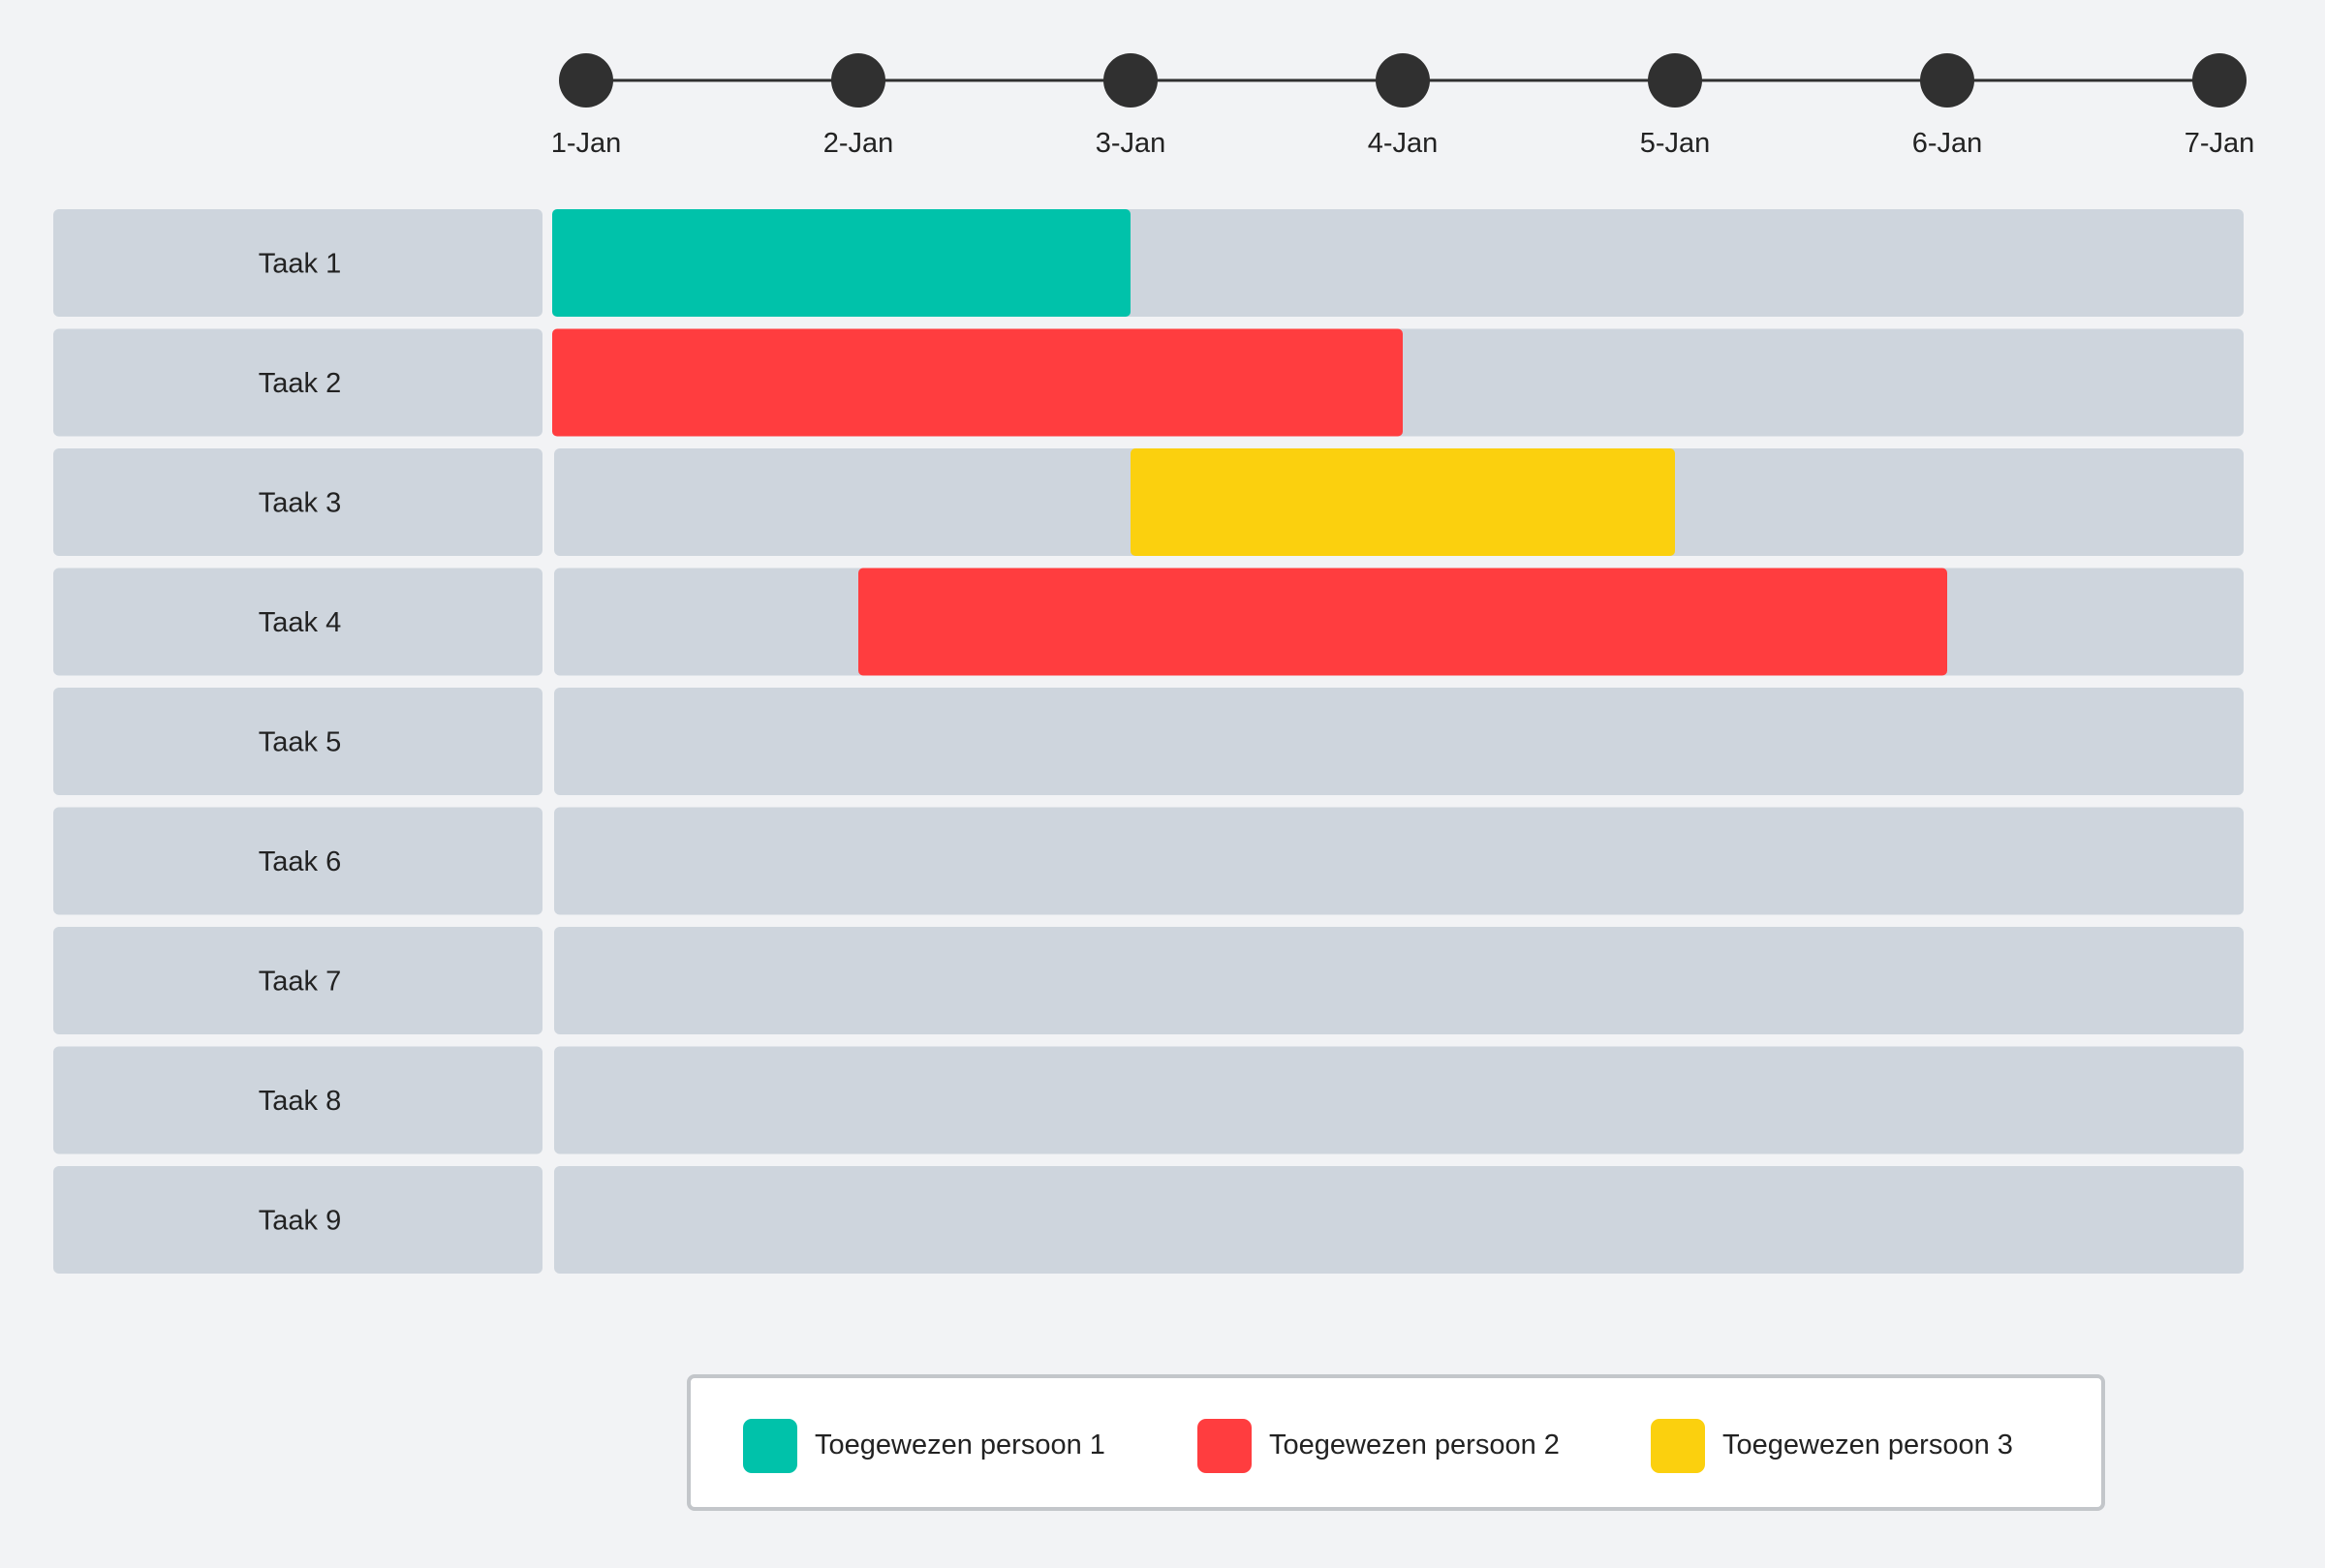 This screenshot has width=2325, height=1568. I want to click on task-label: Taak 1, so click(300, 264).